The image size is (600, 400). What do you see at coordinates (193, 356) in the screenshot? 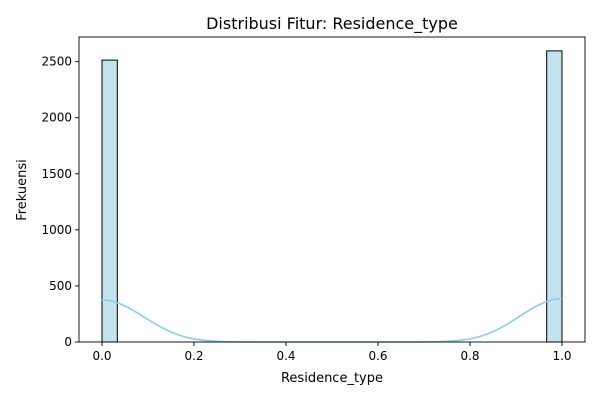
I see `x-tick-label: 0.2` at bounding box center [193, 356].